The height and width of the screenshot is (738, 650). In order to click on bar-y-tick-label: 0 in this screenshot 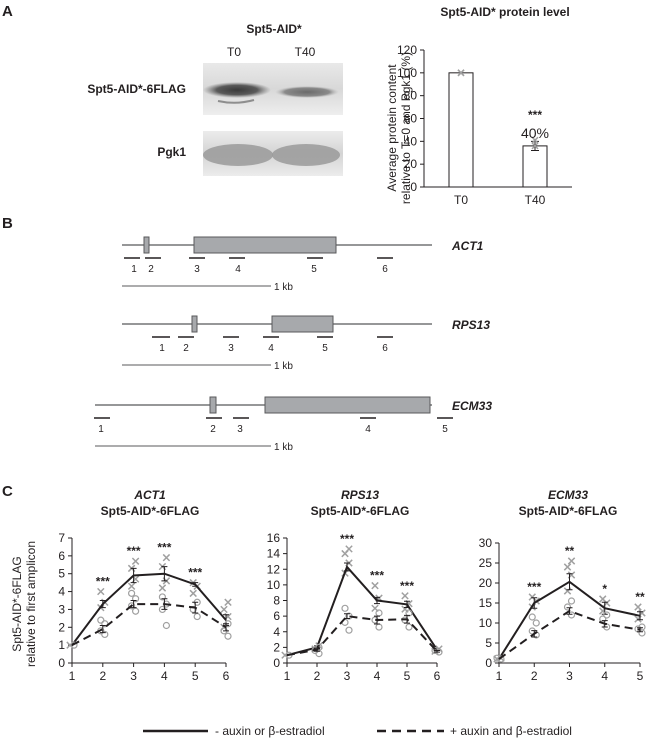, I will do `click(413, 187)`.